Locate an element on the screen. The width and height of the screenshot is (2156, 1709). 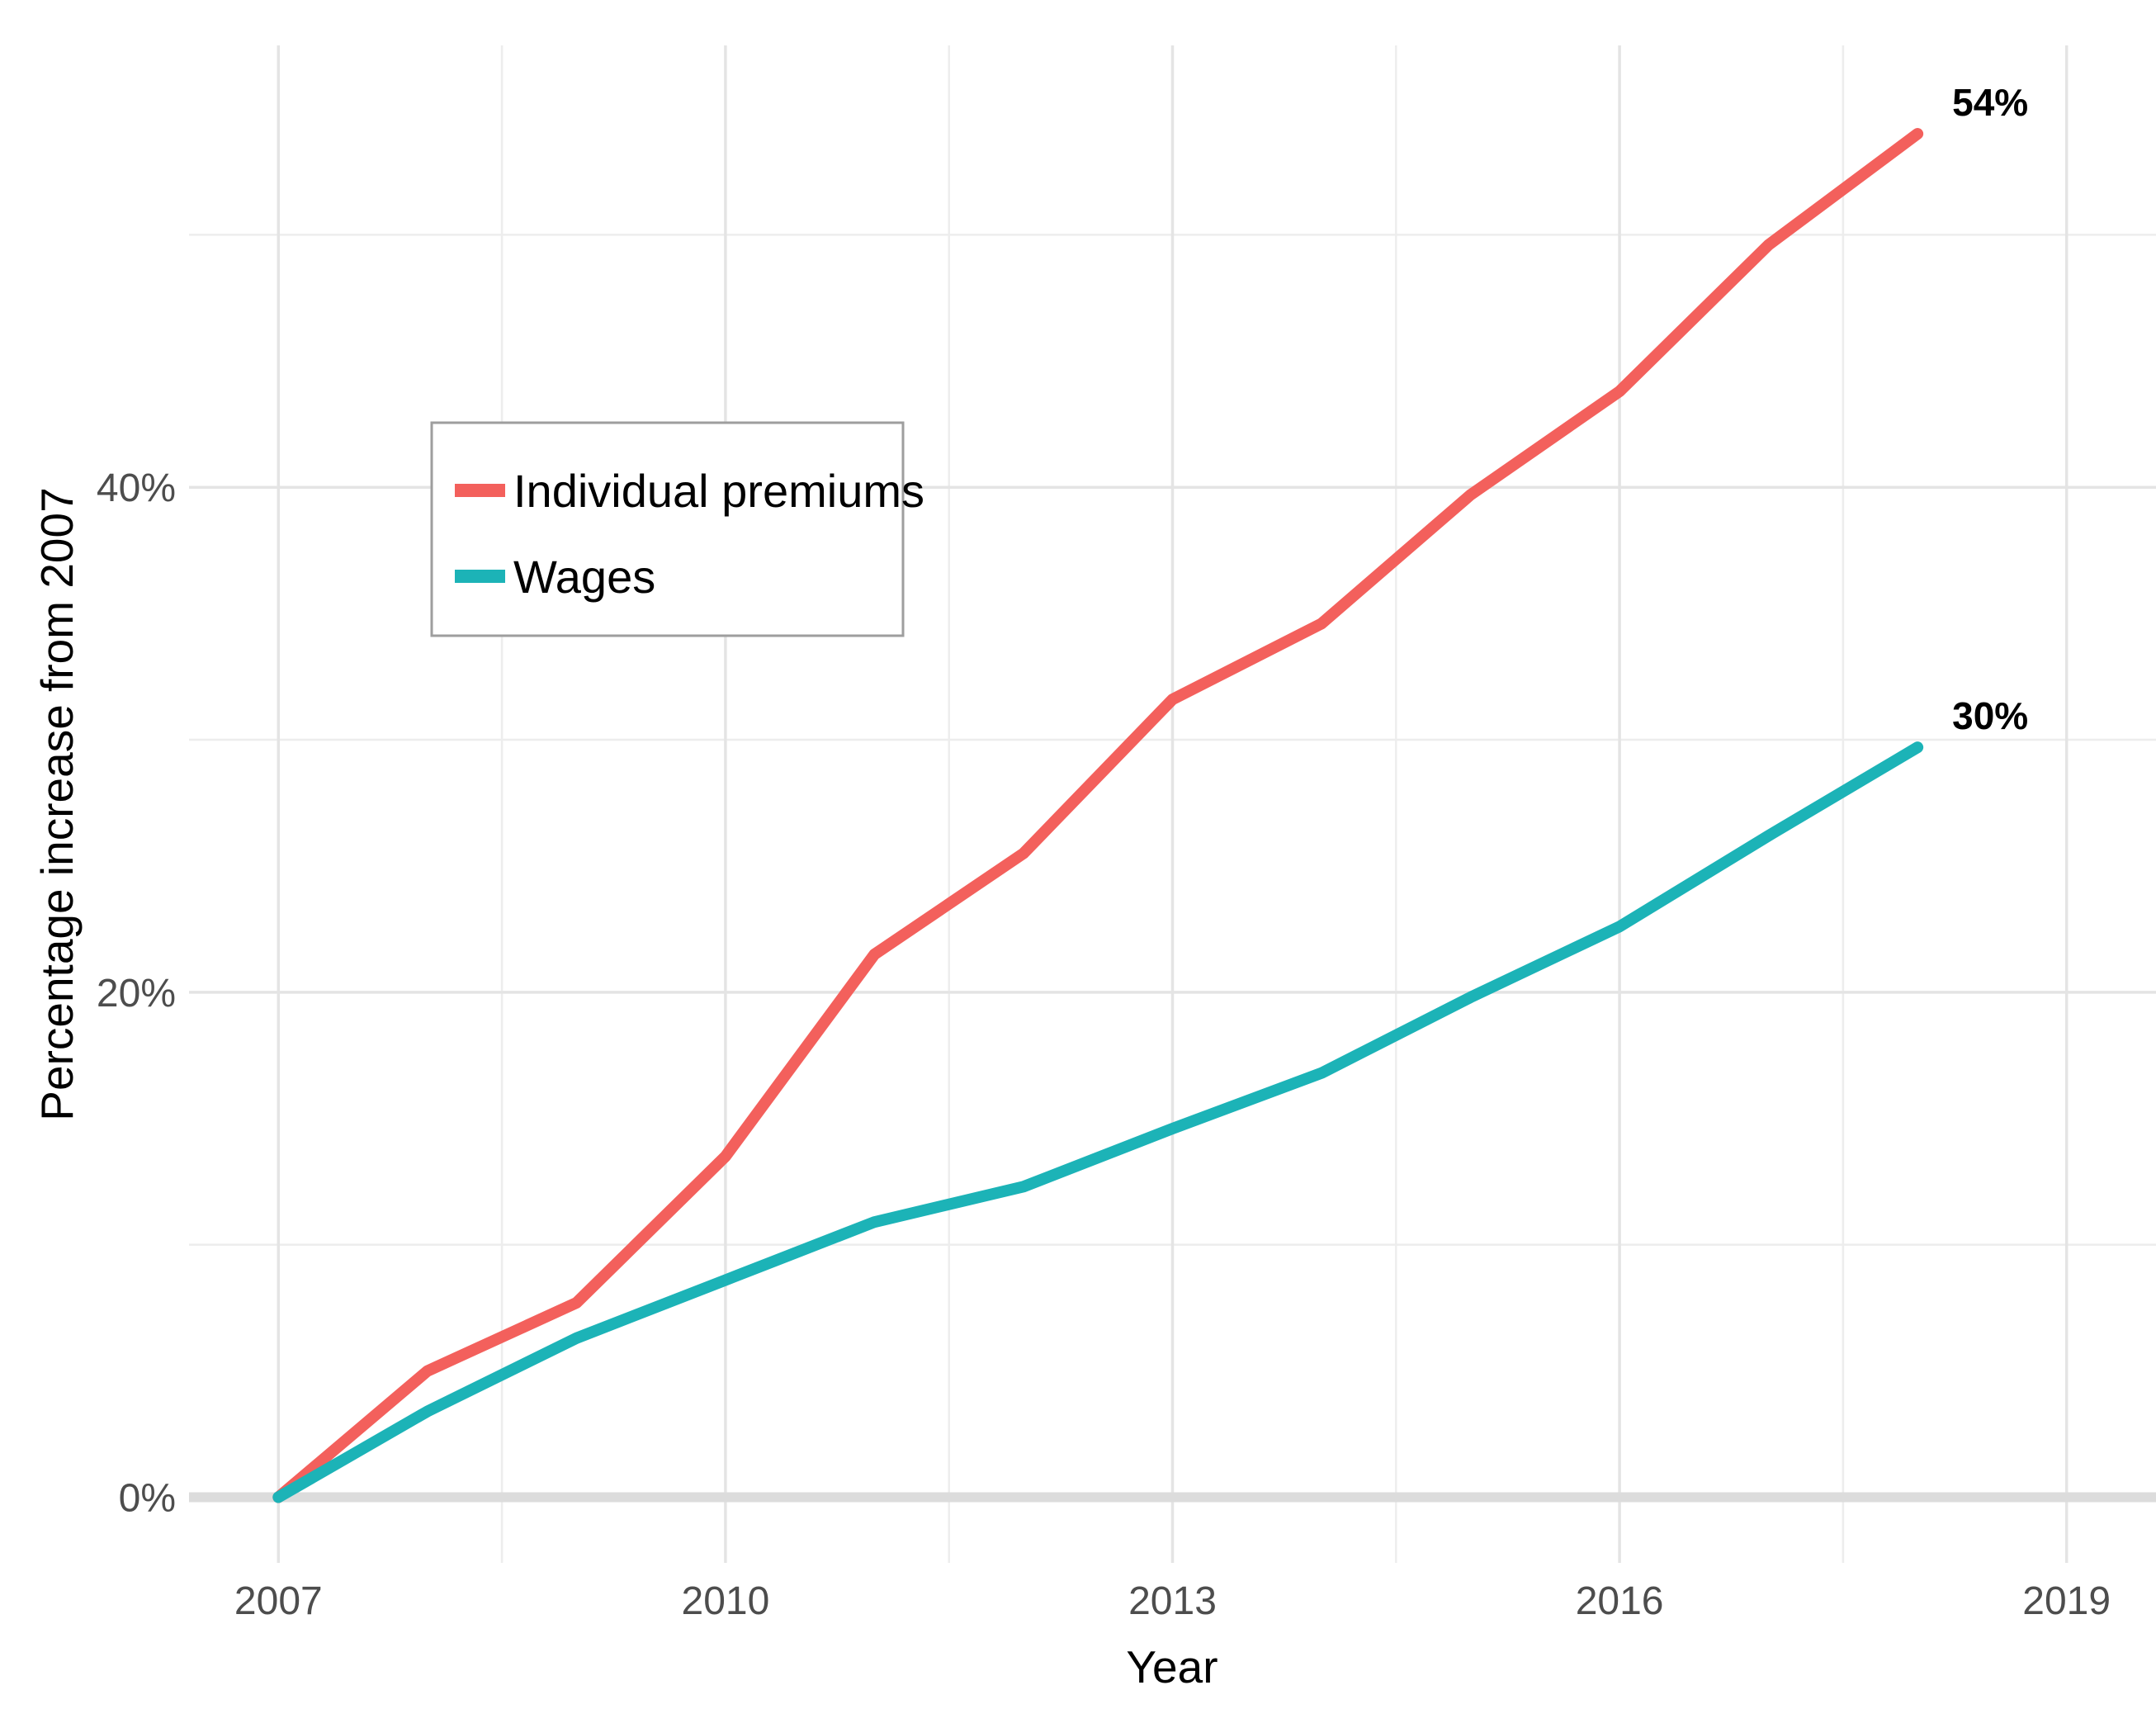
end-label-individual-premiums: 54% is located at coordinates (1990, 102).